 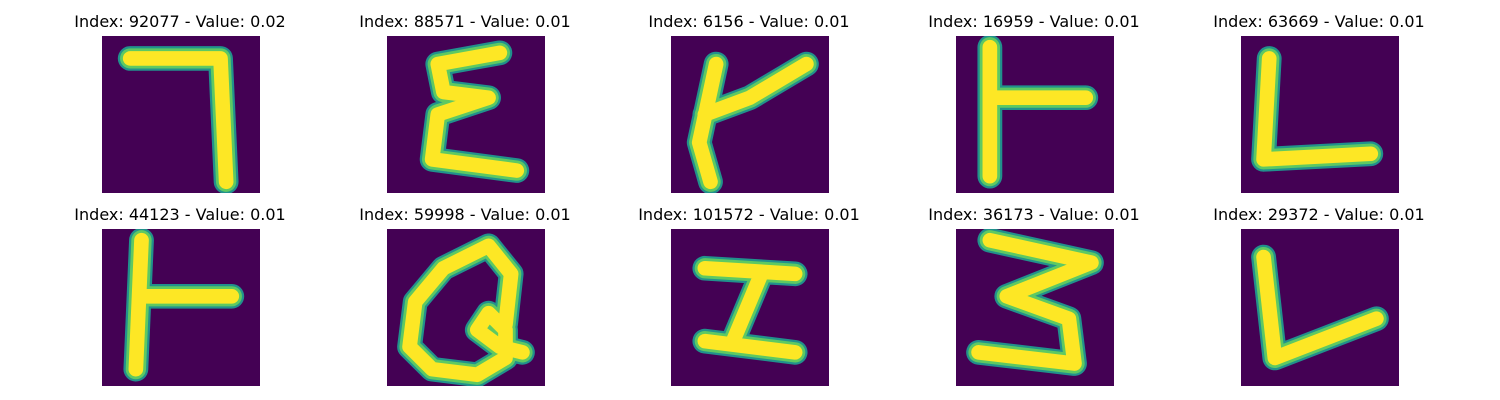 What do you see at coordinates (1319, 21) in the screenshot?
I see `panel-title: Index: 63669 - Value: 0.01` at bounding box center [1319, 21].